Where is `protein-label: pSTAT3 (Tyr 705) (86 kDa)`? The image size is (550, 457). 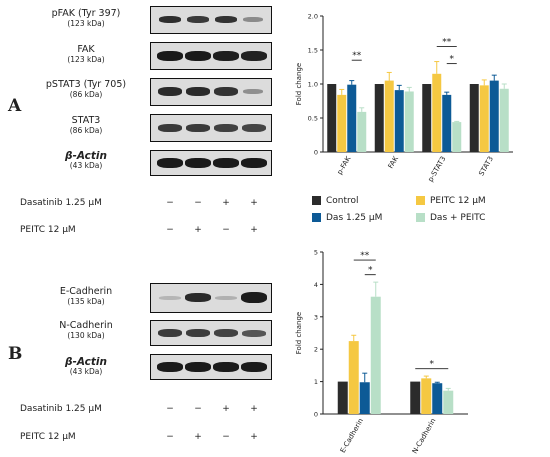
protein-label: pSTAT3 (Tyr 705) (86 kDa) is located at coordinates (86, 89).